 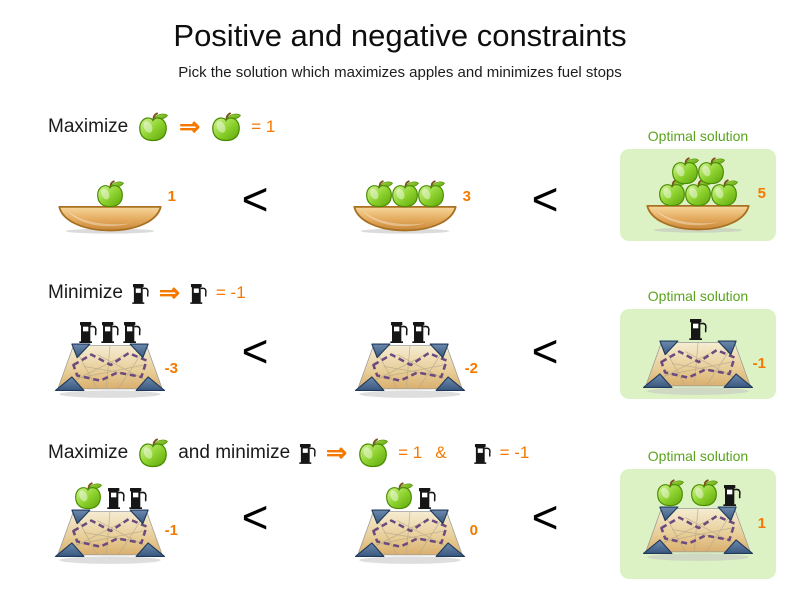 I want to click on optimal-solution-panel: Optimal solution 5, so click(x=698, y=184).